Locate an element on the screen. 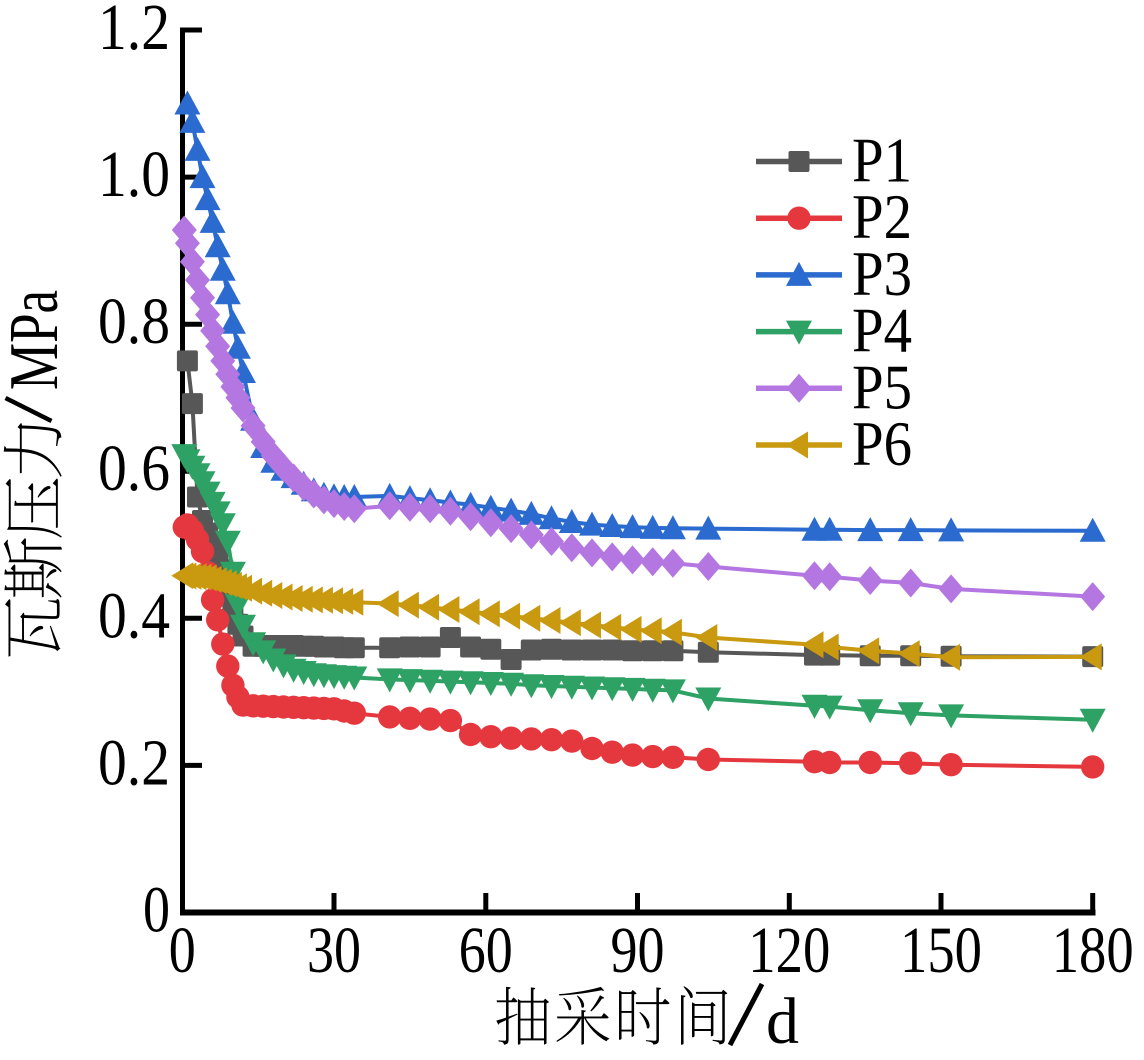 This screenshot has height=1060, width=1144. svg-text: P2 is located at coordinates (882, 216).